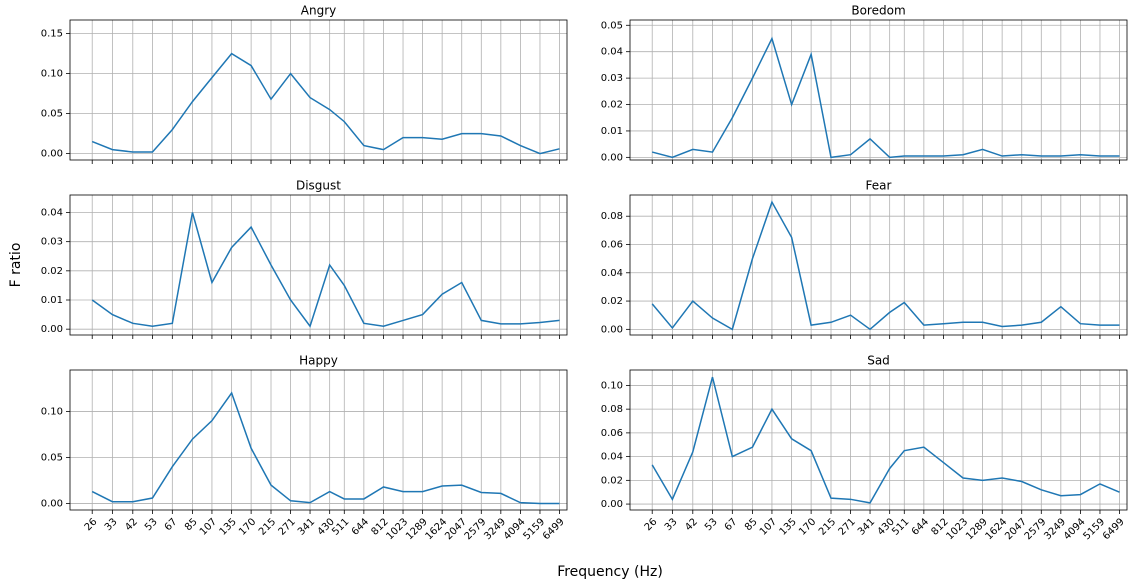 The width and height of the screenshot is (1147, 582). What do you see at coordinates (16, 265) in the screenshot?
I see `y-axis-label: F ratio` at bounding box center [16, 265].